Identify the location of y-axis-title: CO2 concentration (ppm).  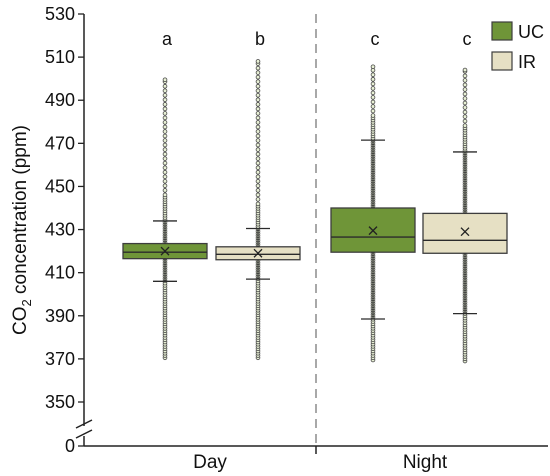
(22, 230).